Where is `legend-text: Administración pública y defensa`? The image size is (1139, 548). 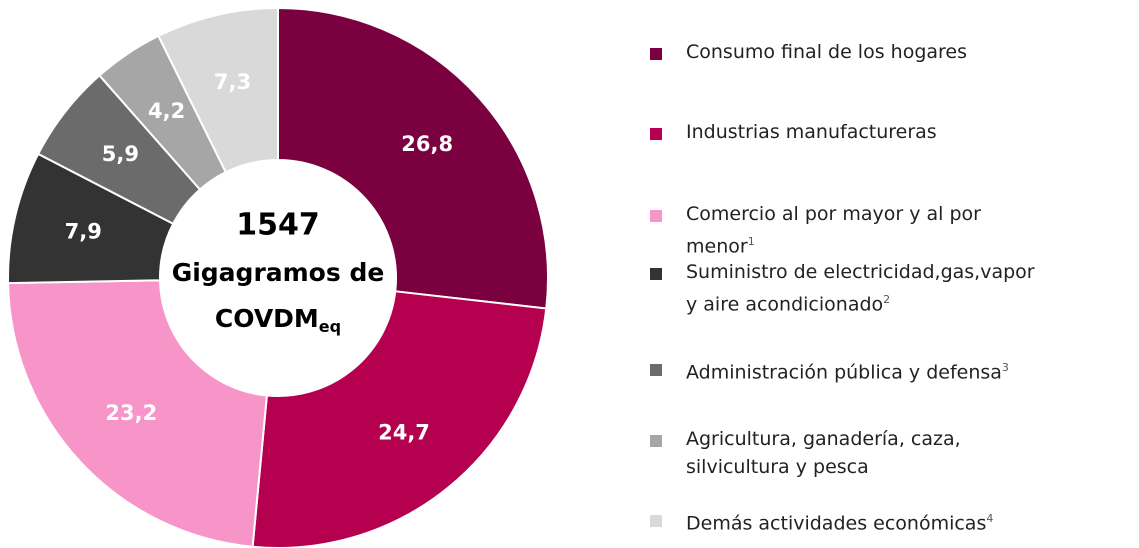
legend-text: Administración pública y defensa is located at coordinates (844, 372).